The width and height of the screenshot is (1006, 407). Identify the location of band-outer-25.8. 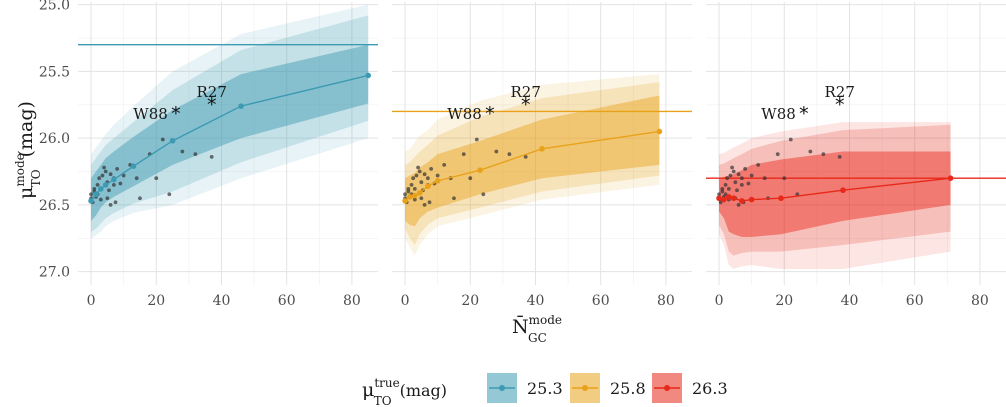
(532, 165).